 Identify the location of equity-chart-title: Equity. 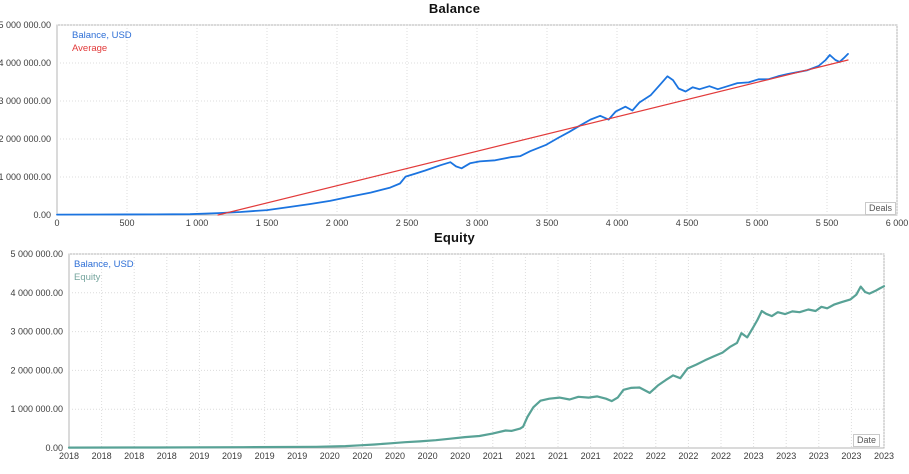
(454, 237).